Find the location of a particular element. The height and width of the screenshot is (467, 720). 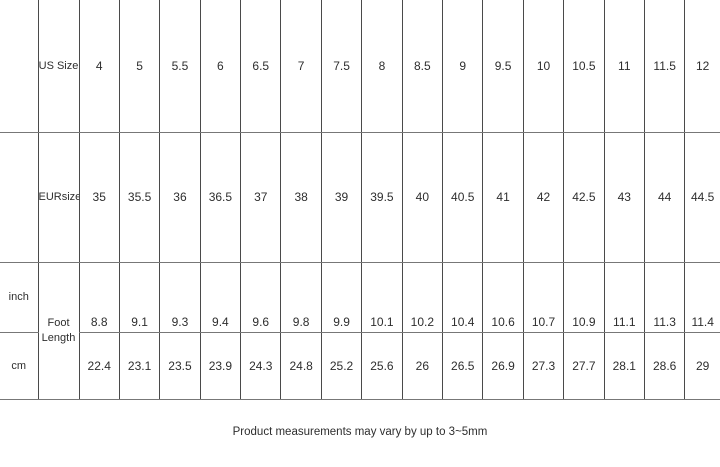

table-cell: 9 is located at coordinates (462, 66).